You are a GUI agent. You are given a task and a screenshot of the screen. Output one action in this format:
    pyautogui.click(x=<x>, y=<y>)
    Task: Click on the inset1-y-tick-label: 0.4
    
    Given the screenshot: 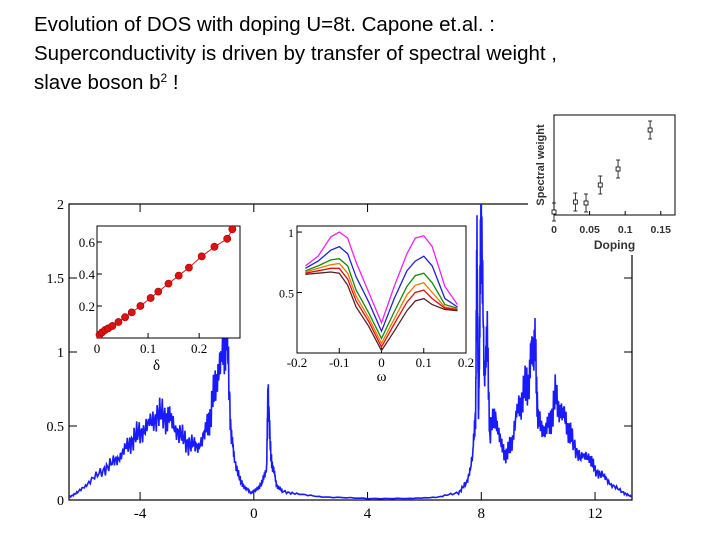 What is the action you would take?
    pyautogui.click(x=87, y=274)
    